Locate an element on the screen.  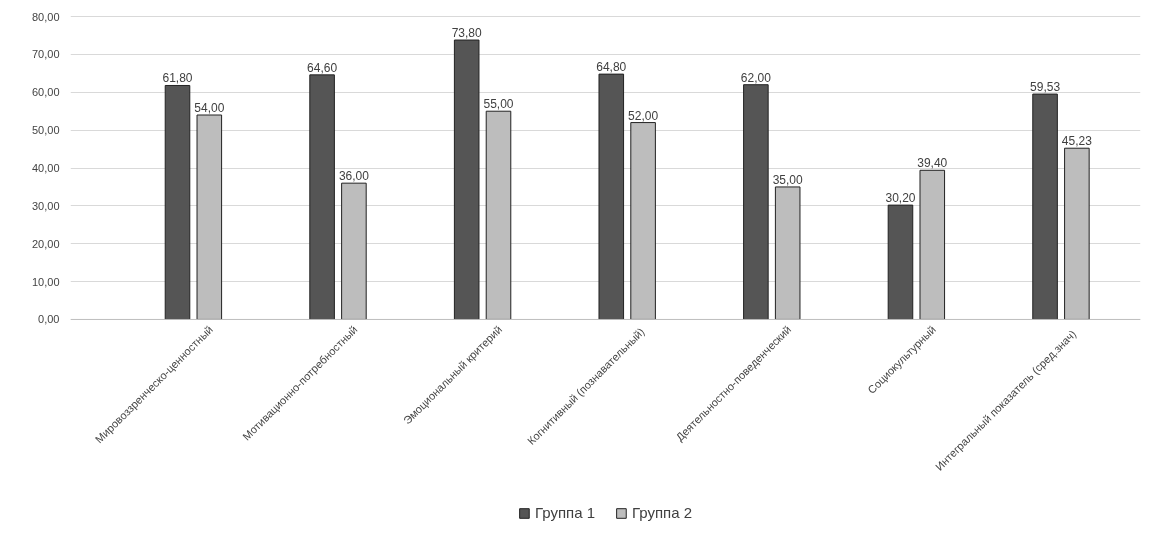
data-label: 54,00 is located at coordinates (209, 108).